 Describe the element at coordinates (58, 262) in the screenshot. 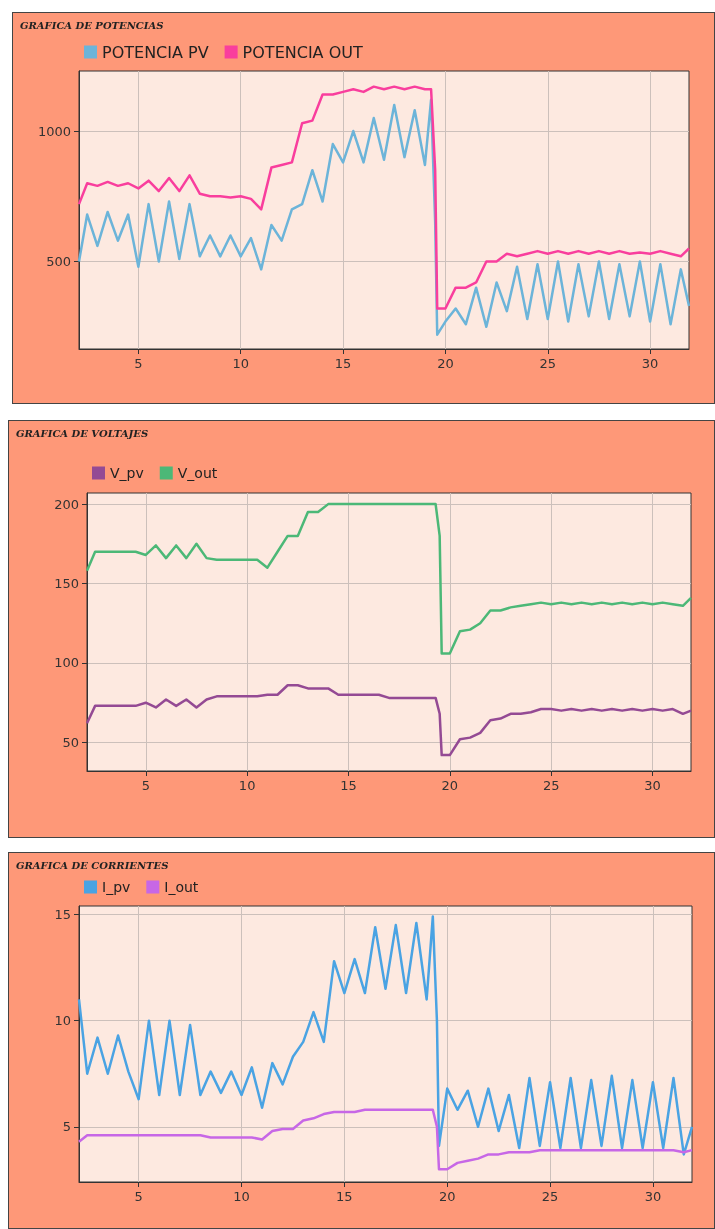

I see `y-tick-label: 500` at that location.